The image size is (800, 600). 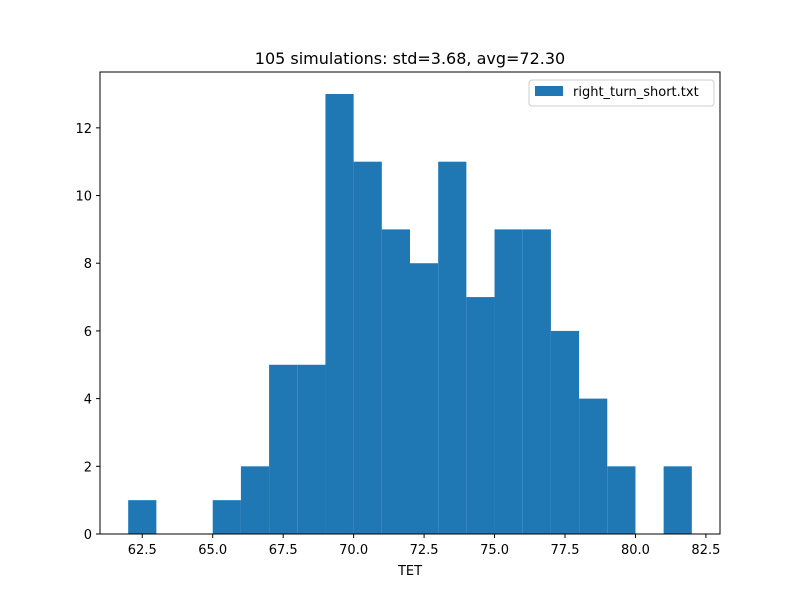 I want to click on legend: right_turn_short.txt, so click(x=621, y=93).